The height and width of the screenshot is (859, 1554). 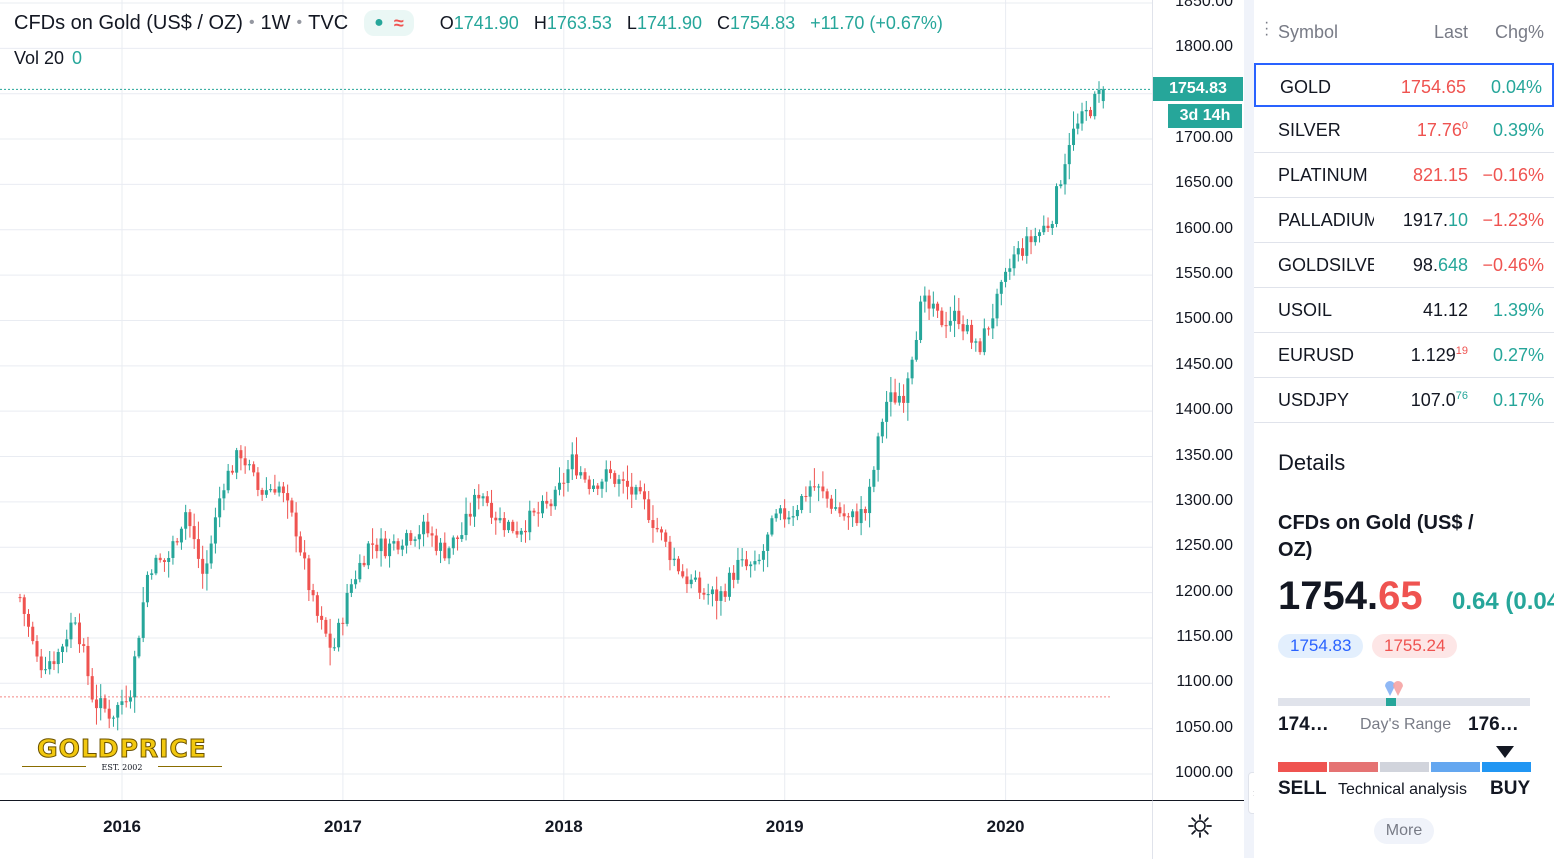 What do you see at coordinates (1455, 767) in the screenshot?
I see `ta-segment-buy` at bounding box center [1455, 767].